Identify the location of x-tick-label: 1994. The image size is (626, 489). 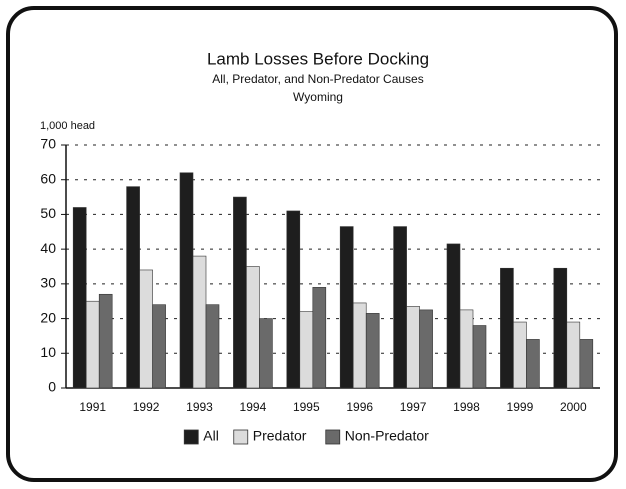
(253, 407).